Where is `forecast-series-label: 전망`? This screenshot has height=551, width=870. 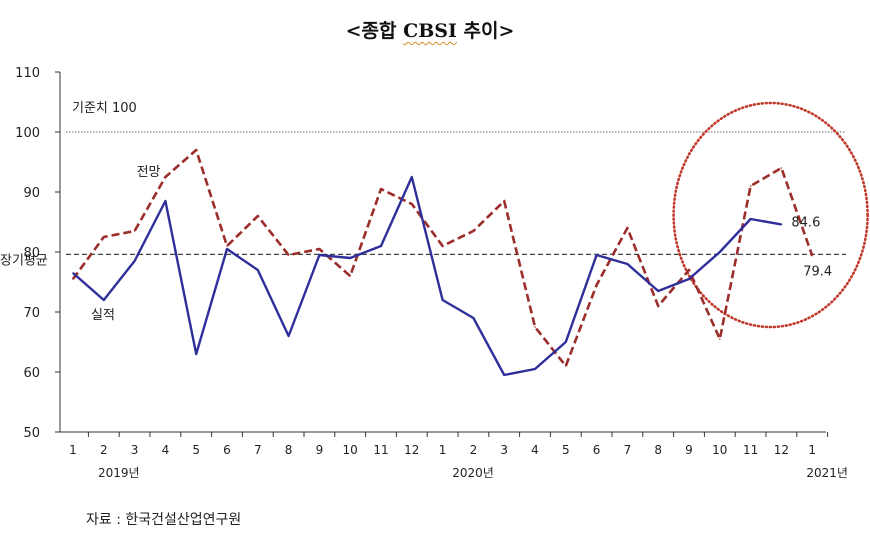
forecast-series-label: 전망 is located at coordinates (149, 172).